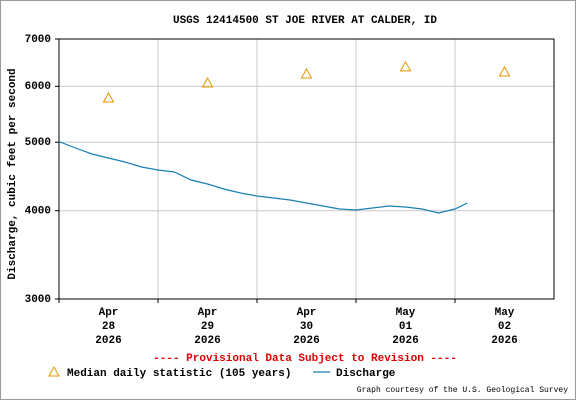 The width and height of the screenshot is (576, 400). I want to click on x-tick-label: May 02 2026, so click(504, 327).